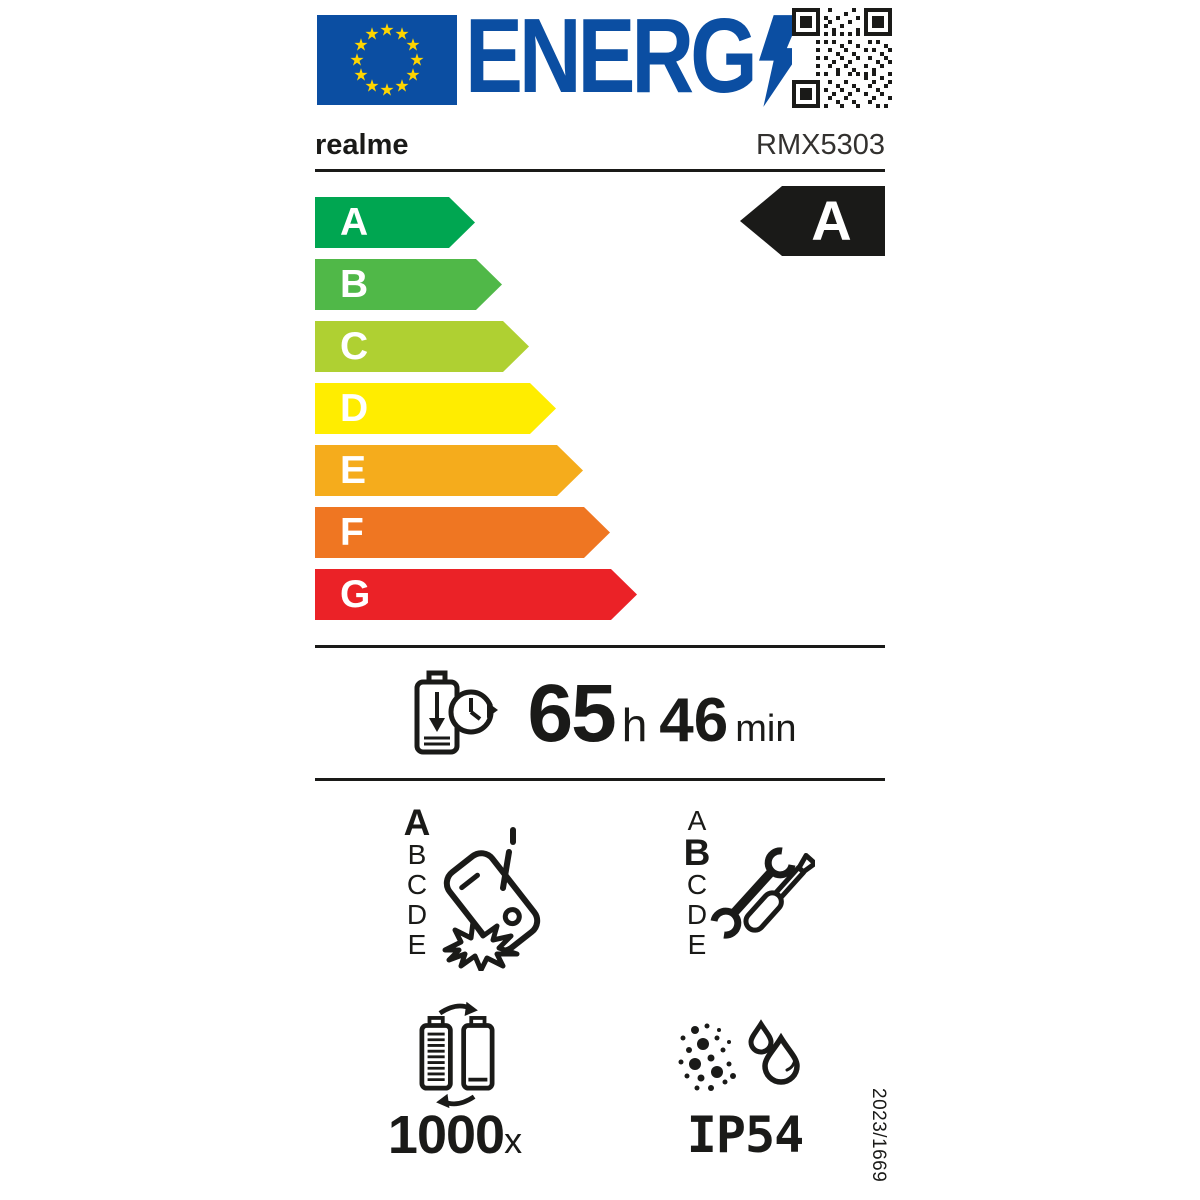 The height and width of the screenshot is (1200, 1200). I want to click on repairability-scale: A B C D E, so click(697, 883).